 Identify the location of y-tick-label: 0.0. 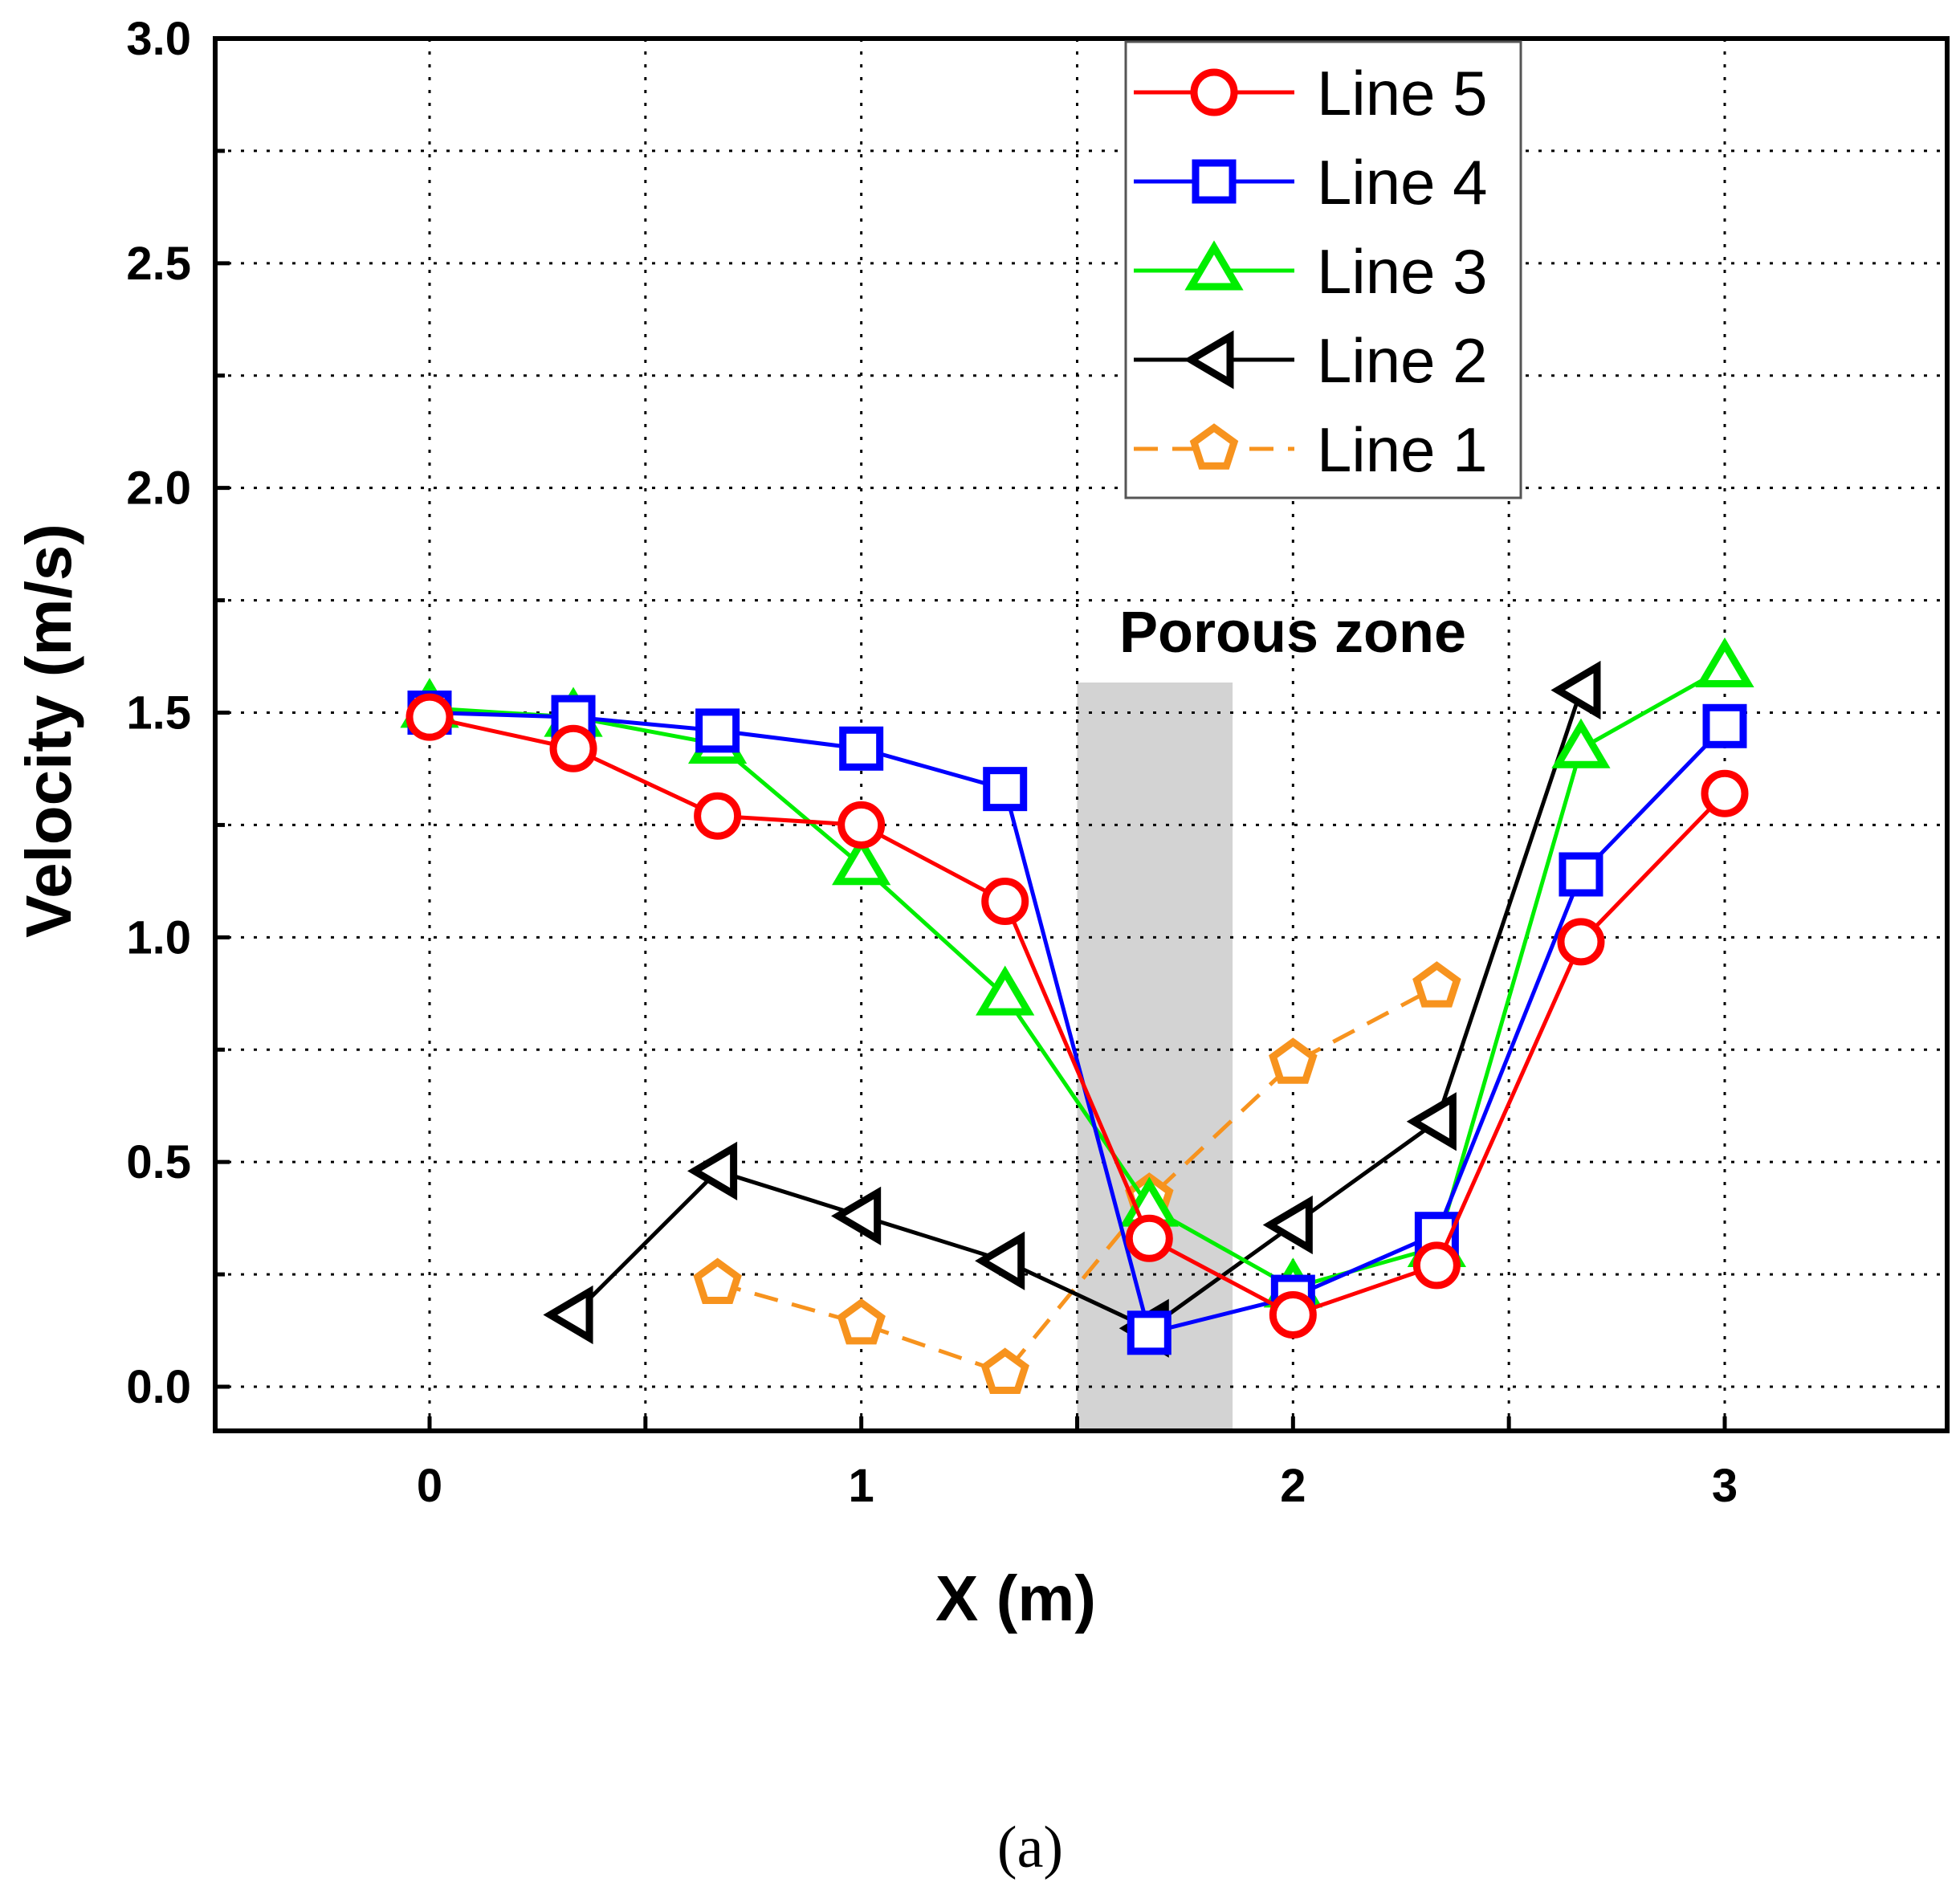
(158, 1387).